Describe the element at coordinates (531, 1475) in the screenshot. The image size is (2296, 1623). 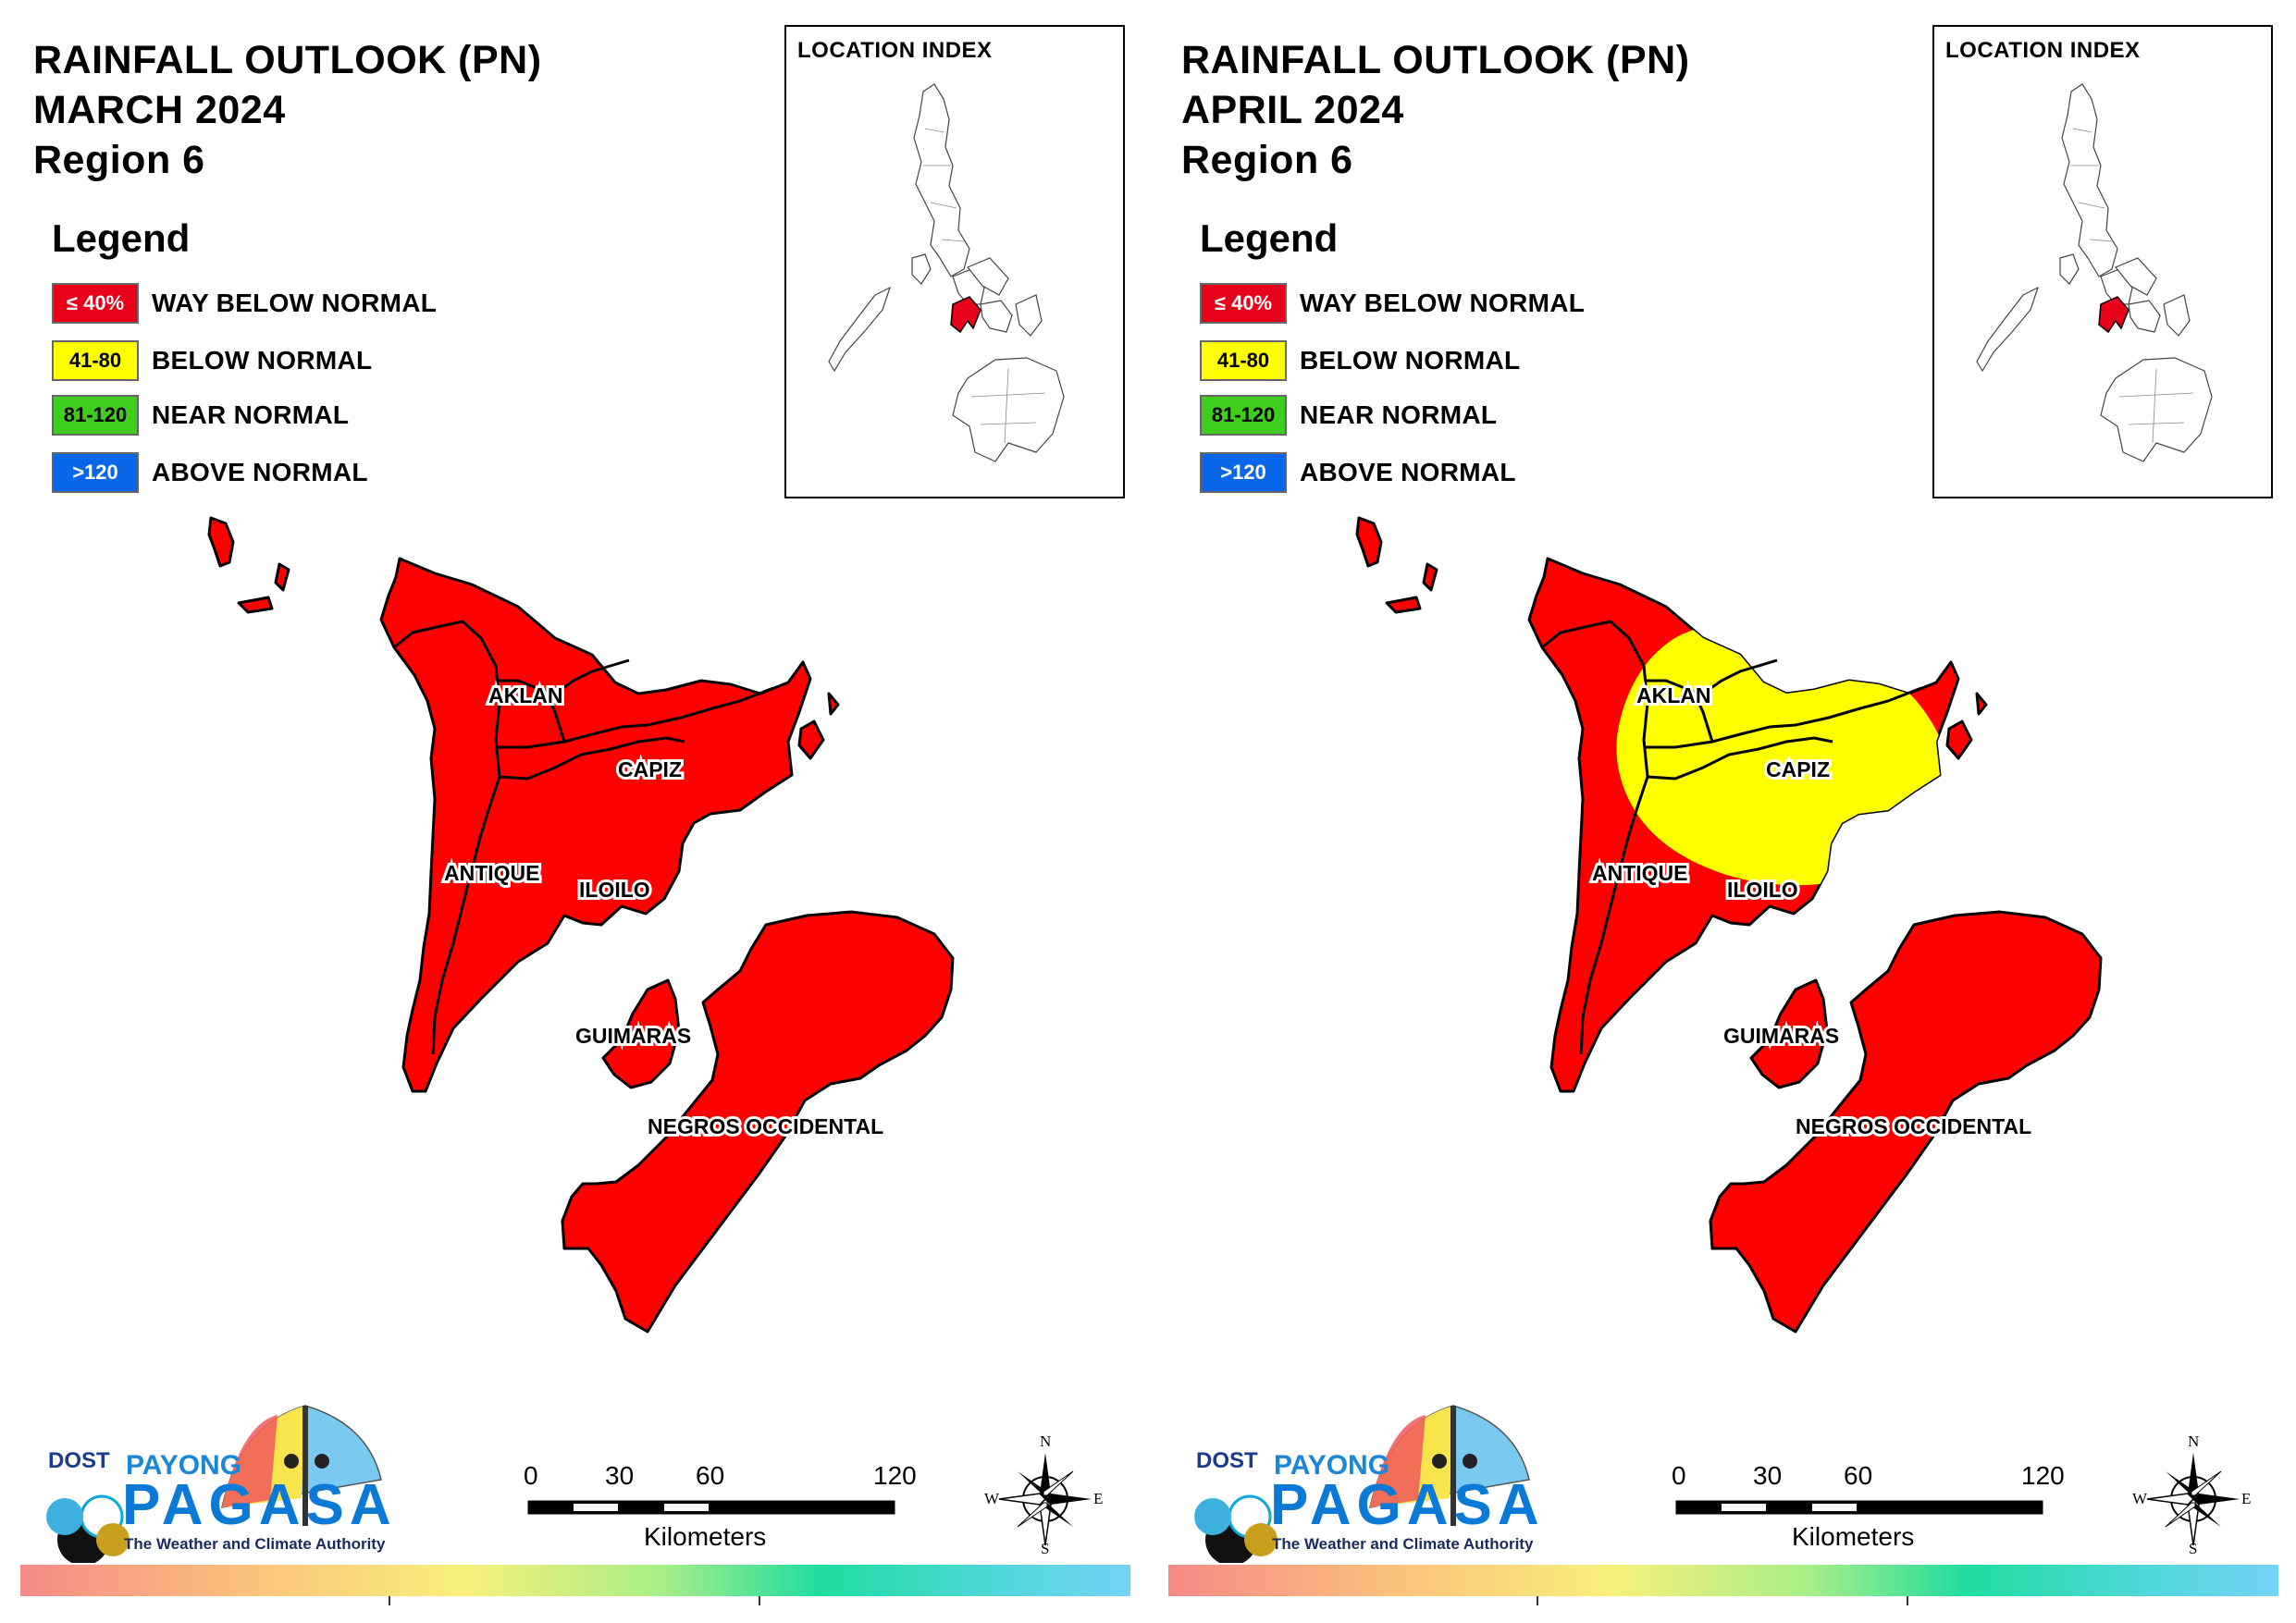
I see `scale-label: 0` at that location.